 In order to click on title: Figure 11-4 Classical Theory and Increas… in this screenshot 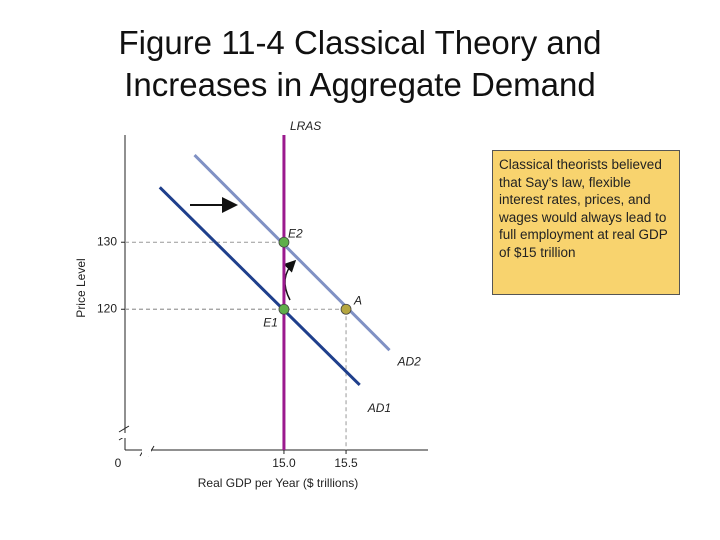, I will do `click(360, 63)`.